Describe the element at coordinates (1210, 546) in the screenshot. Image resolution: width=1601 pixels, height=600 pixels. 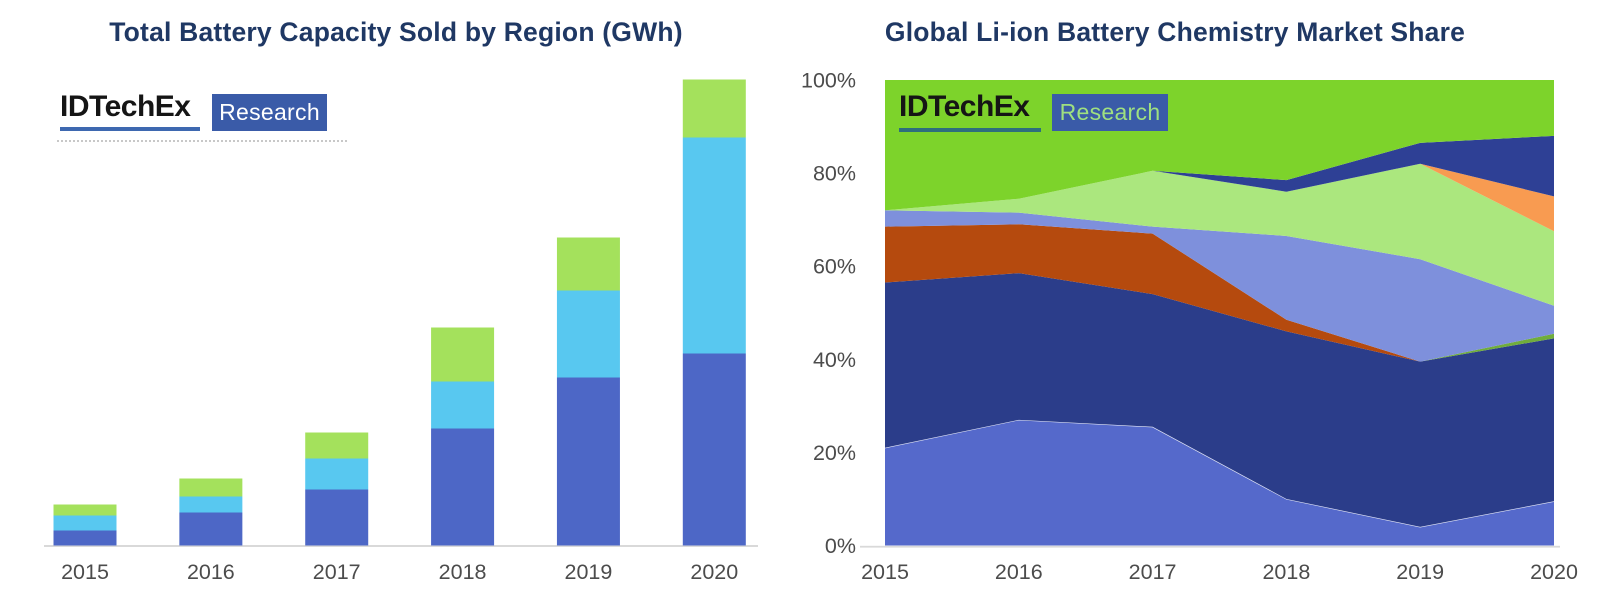
I see `right-x-axis-line` at that location.